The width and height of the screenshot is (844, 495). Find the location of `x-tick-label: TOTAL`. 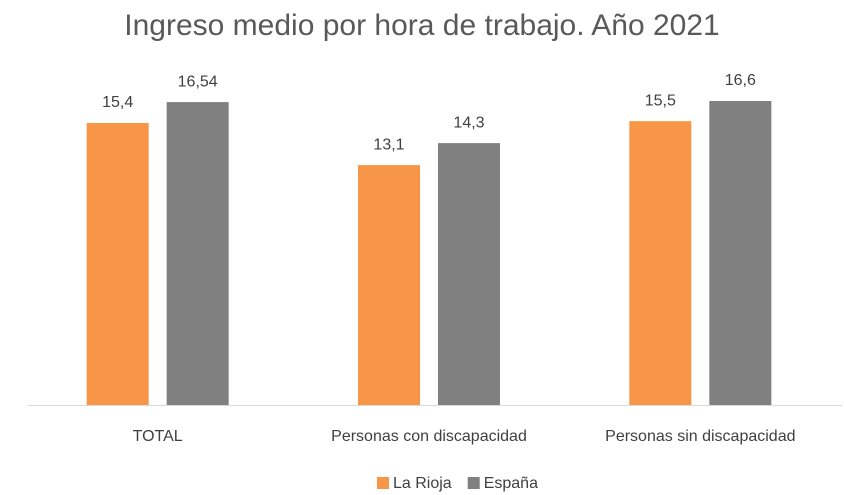

x-tick-label: TOTAL is located at coordinates (158, 436).